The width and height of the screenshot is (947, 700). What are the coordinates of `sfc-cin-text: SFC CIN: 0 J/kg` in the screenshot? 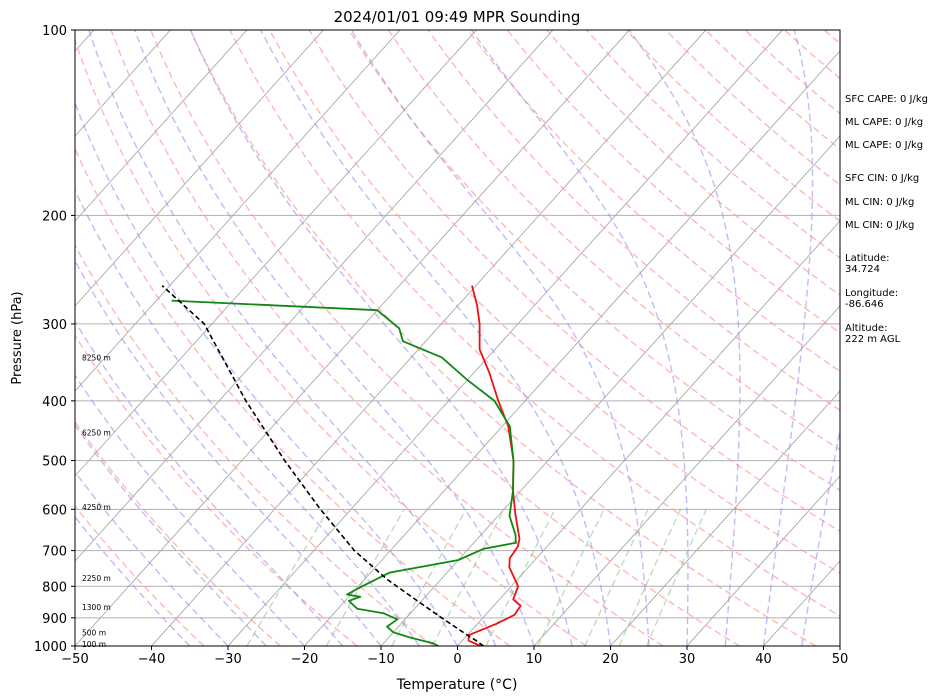 It's located at (882, 178).